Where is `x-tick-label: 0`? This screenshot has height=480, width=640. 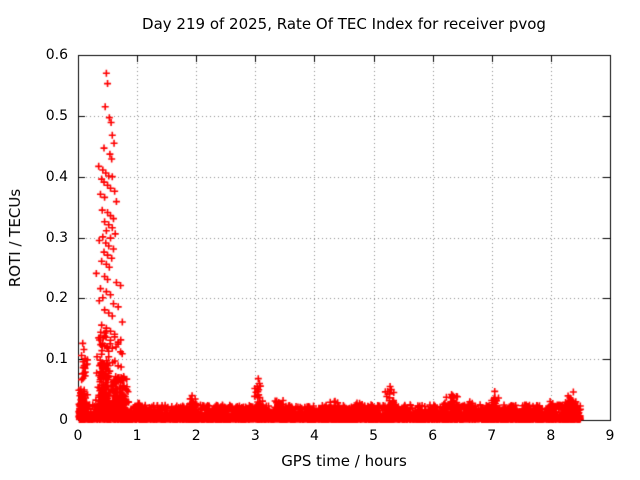
x-tick-label: 0 is located at coordinates (78, 436).